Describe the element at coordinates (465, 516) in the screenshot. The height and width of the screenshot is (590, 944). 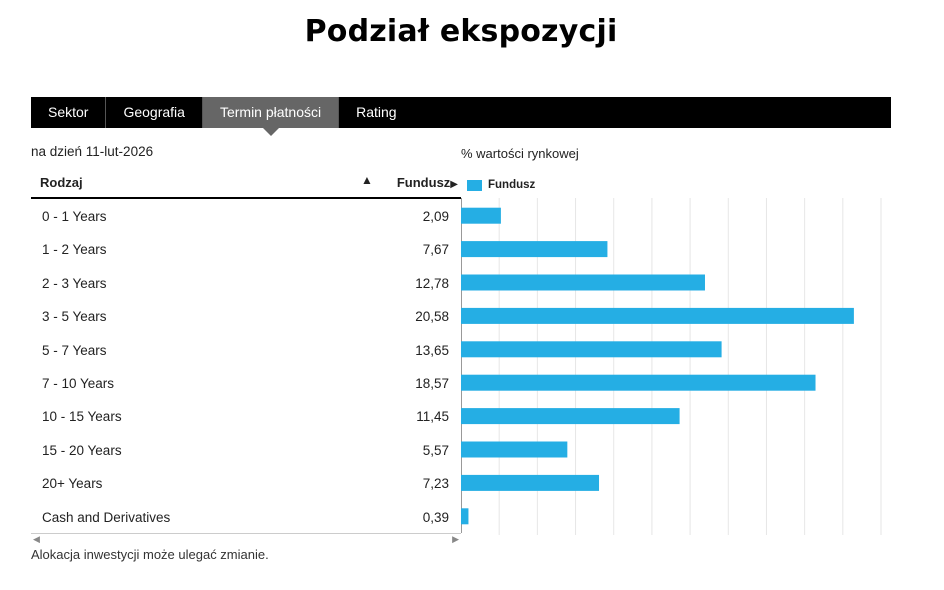
I see `bar-cash-and-derivatives` at that location.